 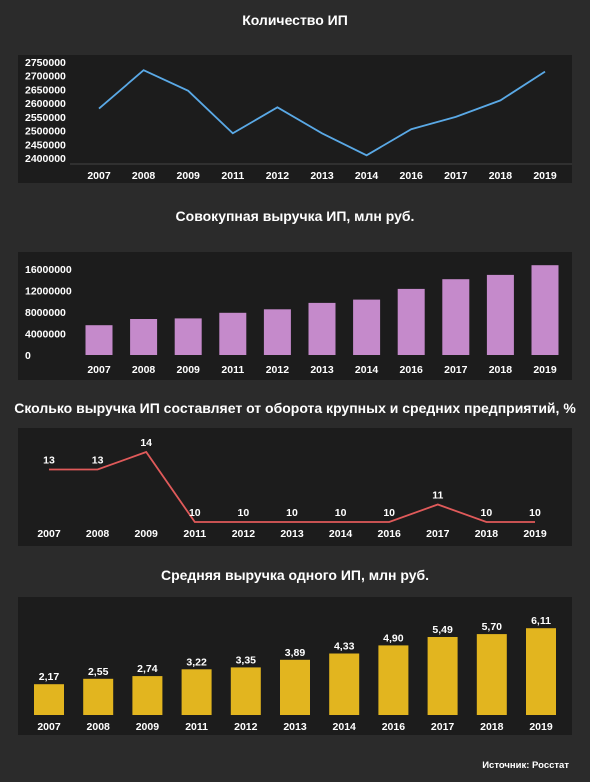 I want to click on chart1-y-tick: 2600000, so click(x=45, y=104).